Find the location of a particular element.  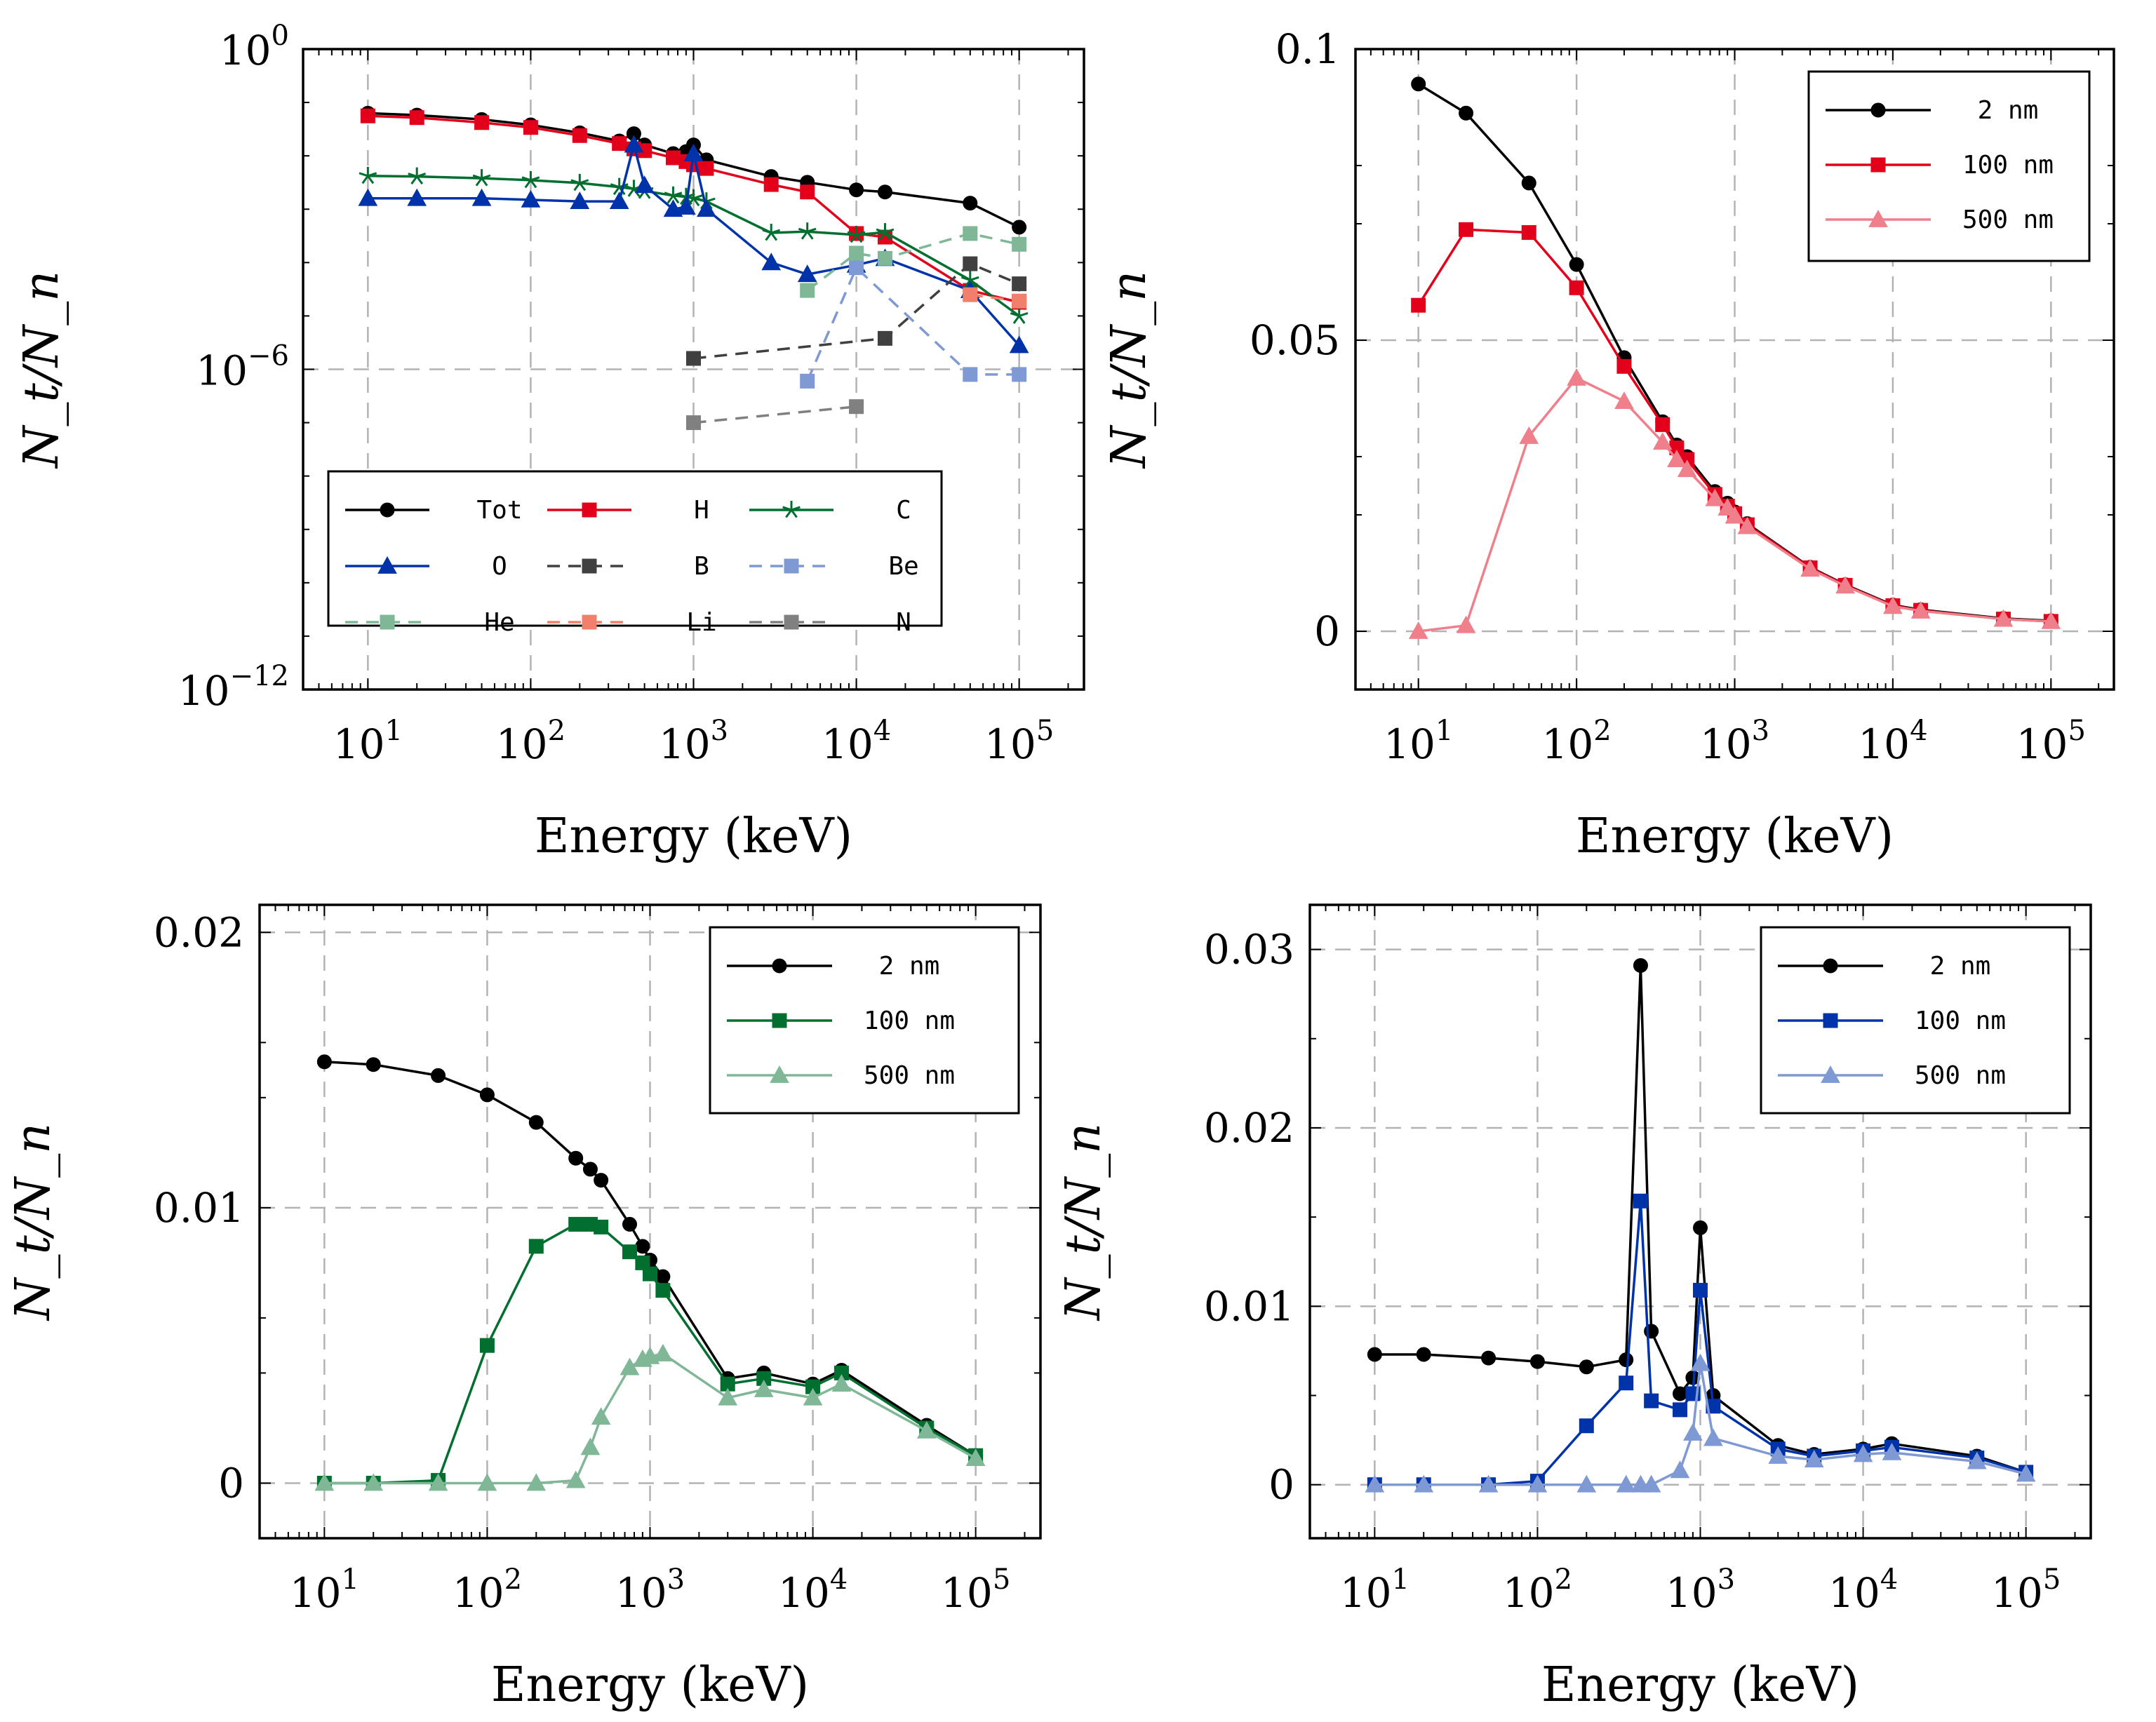

x-tick-label: 10² is located at coordinates (530, 741).